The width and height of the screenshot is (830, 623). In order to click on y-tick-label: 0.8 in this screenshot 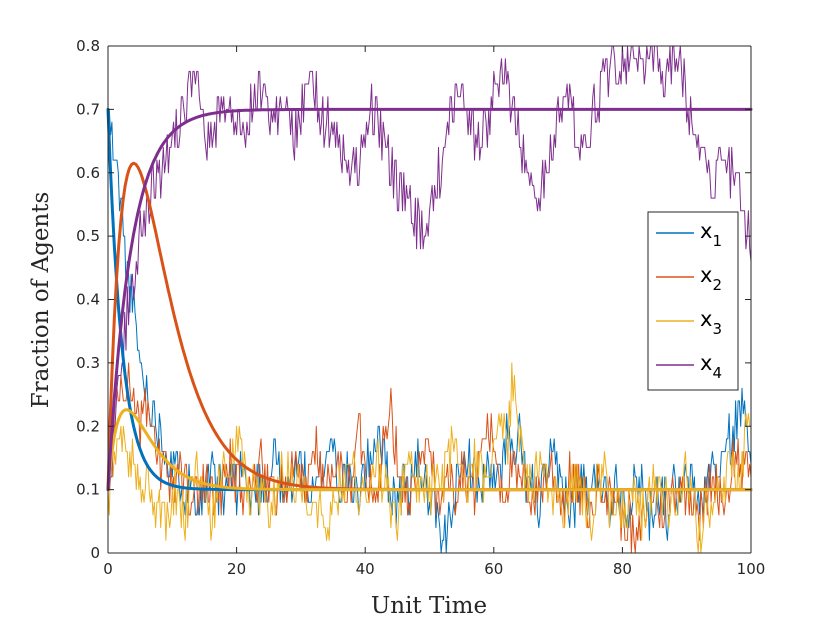, I will do `click(88, 46)`.